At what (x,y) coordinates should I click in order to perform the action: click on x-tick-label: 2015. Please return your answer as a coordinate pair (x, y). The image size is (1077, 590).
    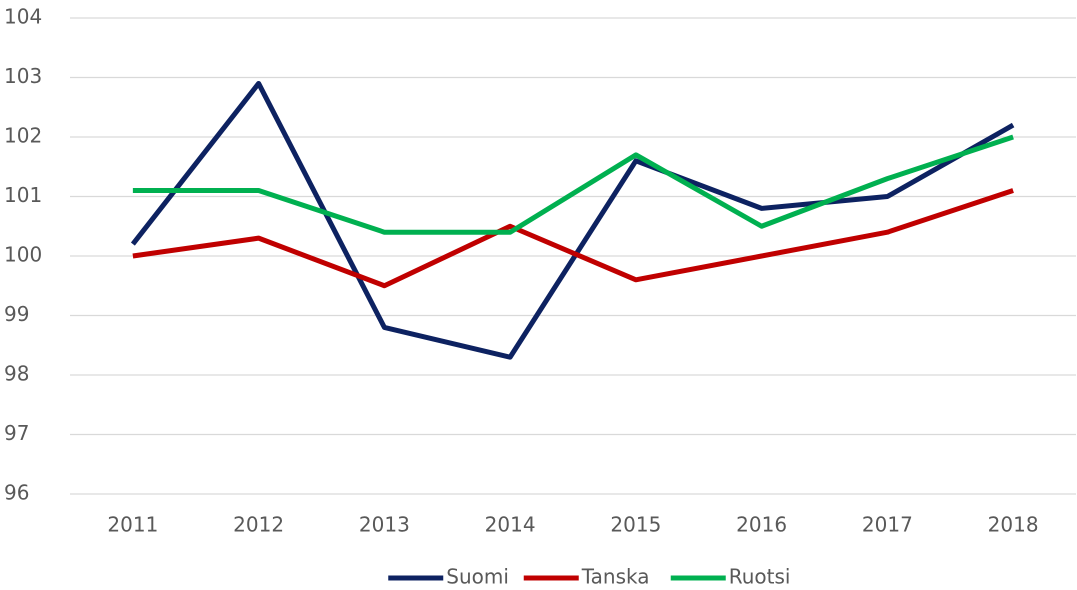
    Looking at the image, I should click on (635, 525).